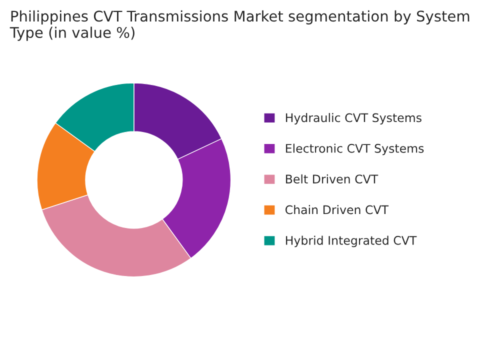 This screenshot has height=346, width=496. I want to click on legend-label: Hybrid Integrated CVT, so click(351, 242).